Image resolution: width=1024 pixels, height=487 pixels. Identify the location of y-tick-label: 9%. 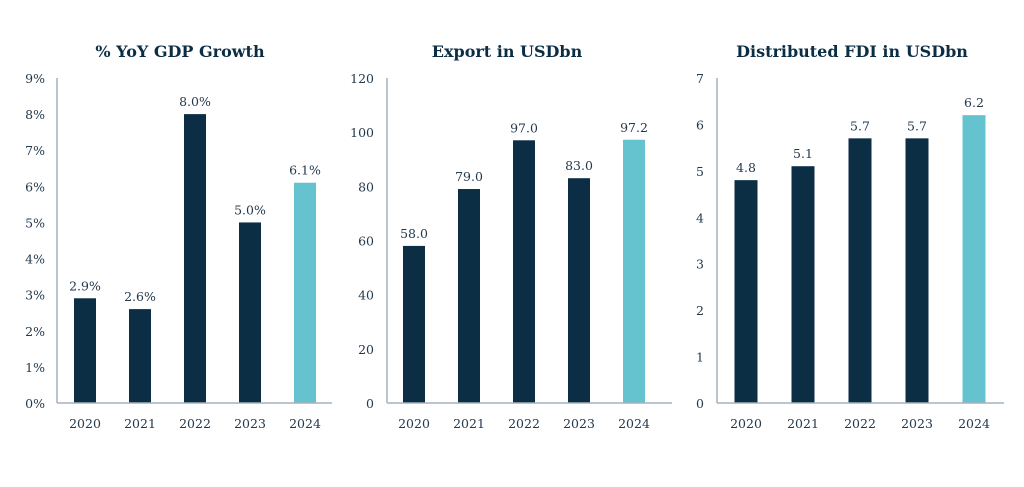
(35, 78).